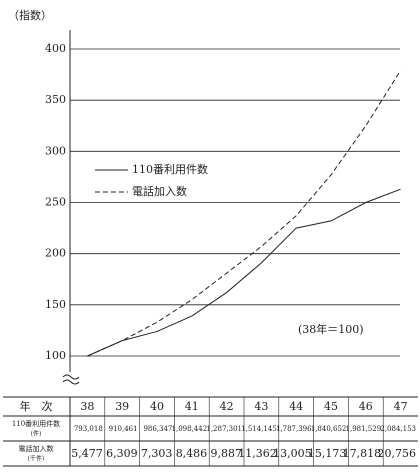 The height and width of the screenshot is (472, 420). Describe the element at coordinates (366, 406) in the screenshot. I see `table-year: 46` at that location.